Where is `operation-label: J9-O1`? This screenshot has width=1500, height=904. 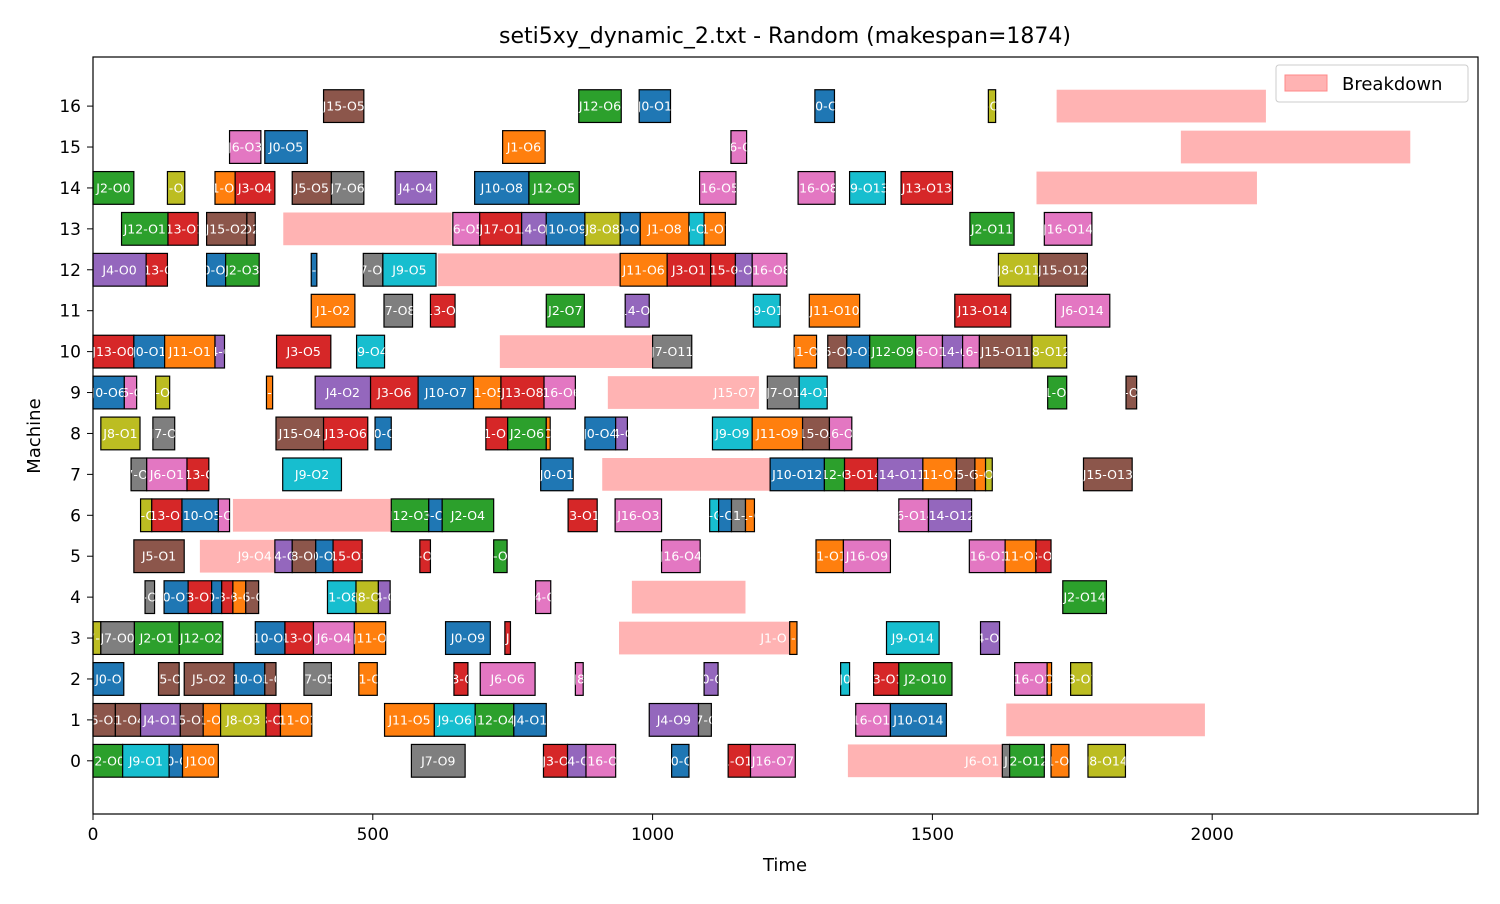
operation-label: J9-O1 is located at coordinates (766, 310).